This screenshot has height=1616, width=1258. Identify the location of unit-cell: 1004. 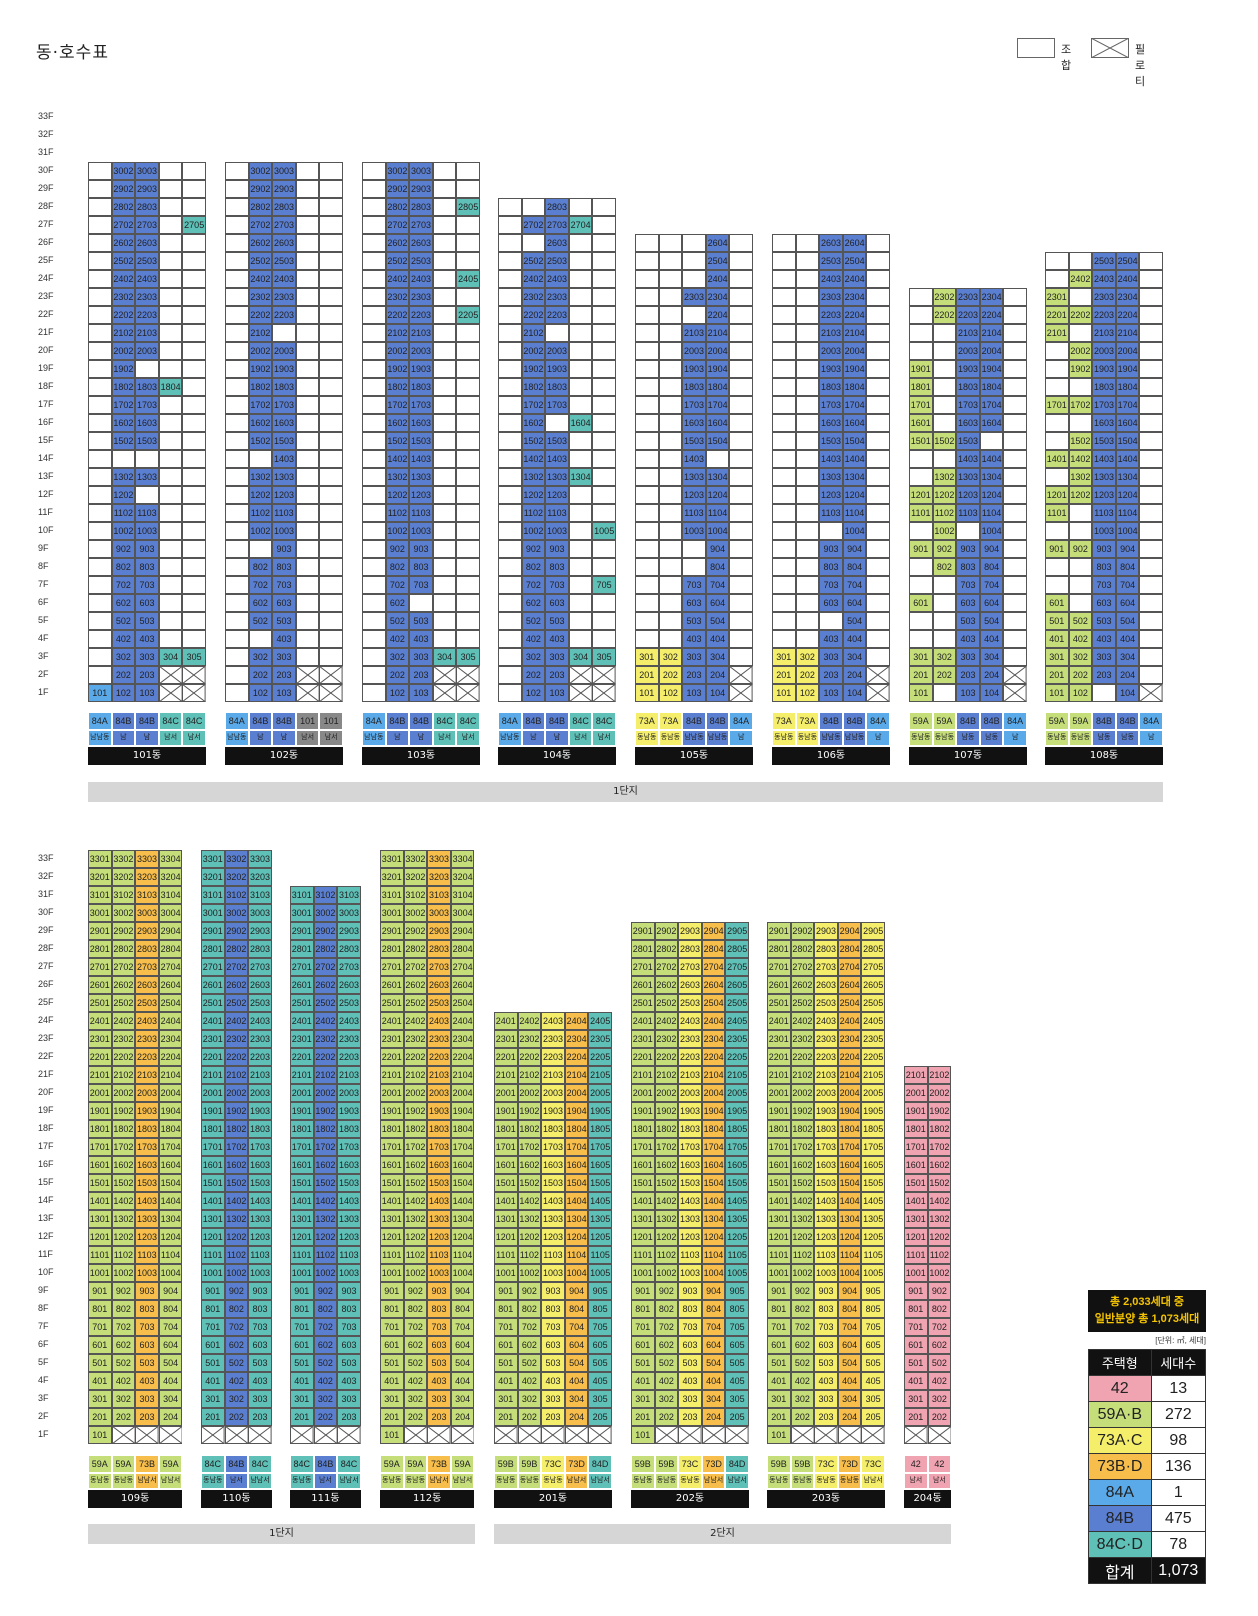
(170, 1273).